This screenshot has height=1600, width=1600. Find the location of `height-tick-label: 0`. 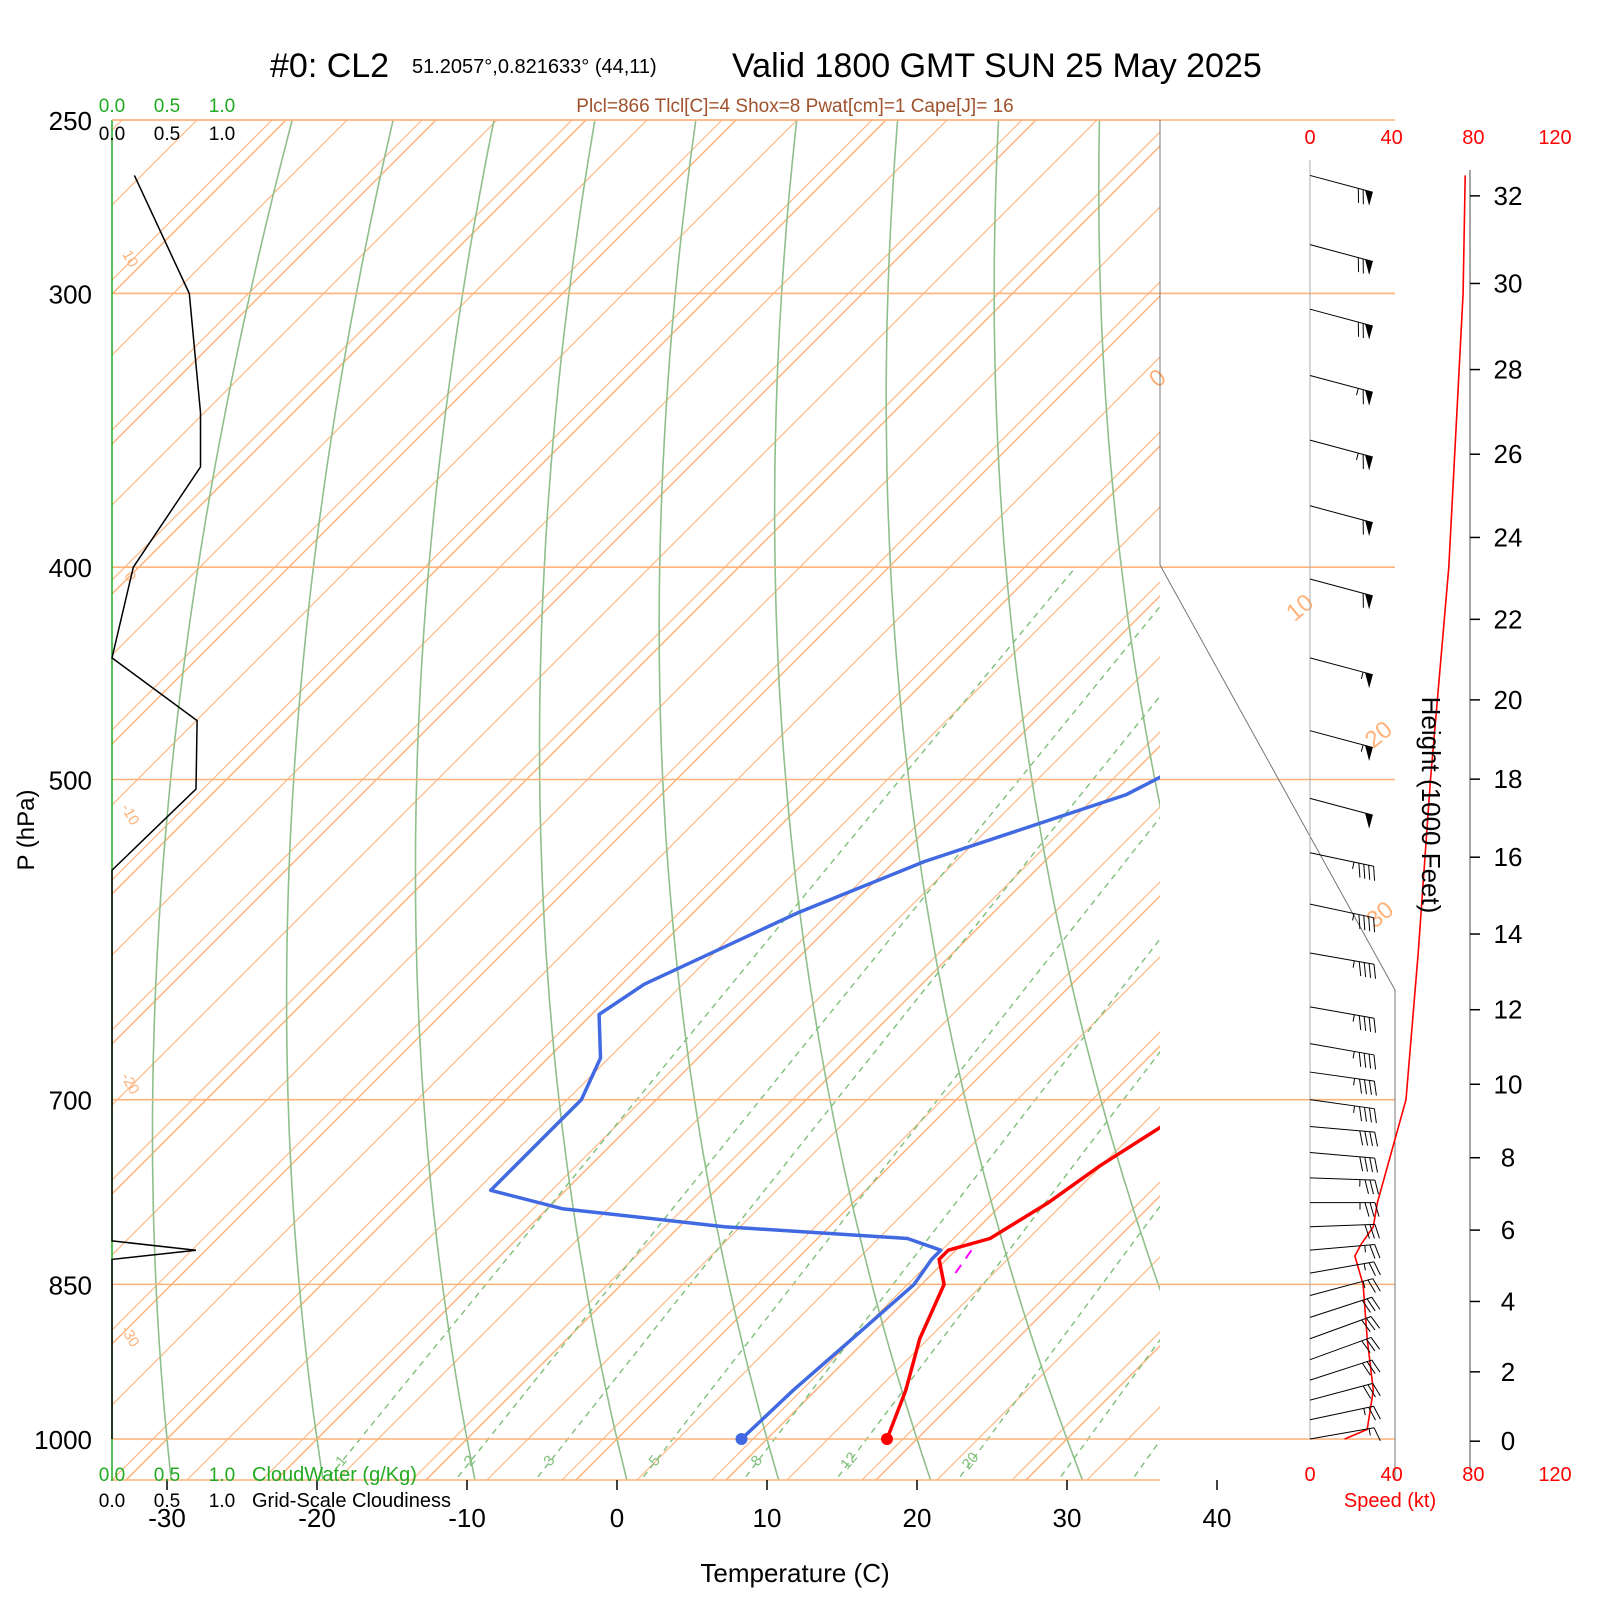

height-tick-label: 0 is located at coordinates (1508, 1441).